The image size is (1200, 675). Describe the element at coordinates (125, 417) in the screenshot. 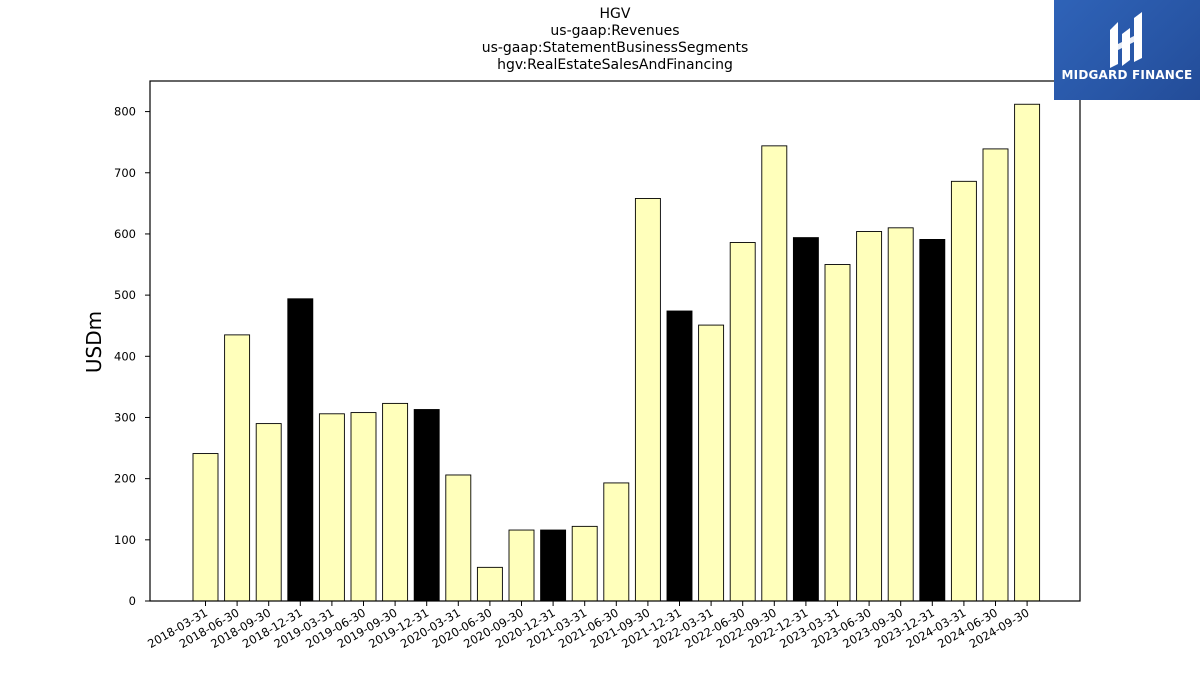

I see `y-tick-label: 300` at that location.